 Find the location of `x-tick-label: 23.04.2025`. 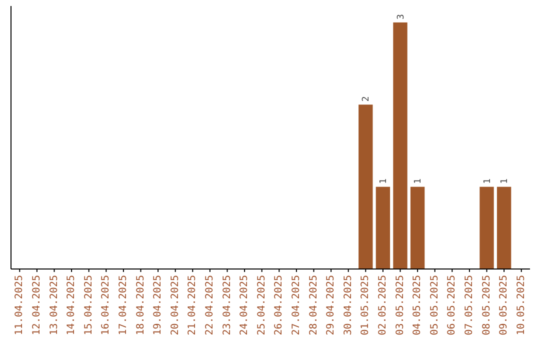

x-tick-label: 23.04.2025 is located at coordinates (227, 305).